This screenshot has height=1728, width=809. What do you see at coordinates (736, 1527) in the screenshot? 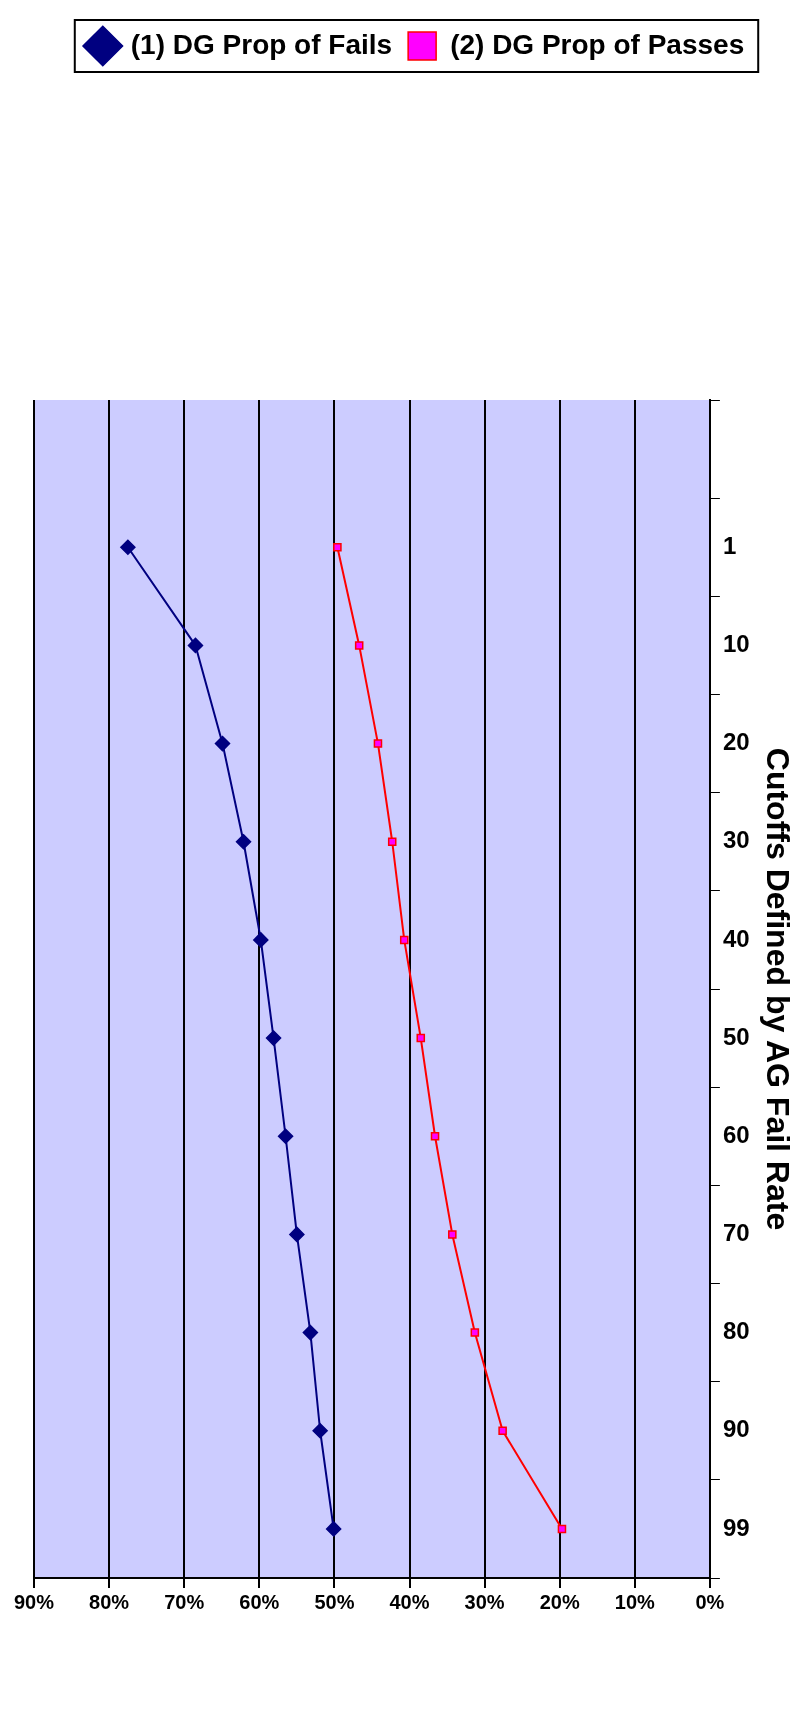
I see `y-tick-label: 99` at bounding box center [736, 1527].